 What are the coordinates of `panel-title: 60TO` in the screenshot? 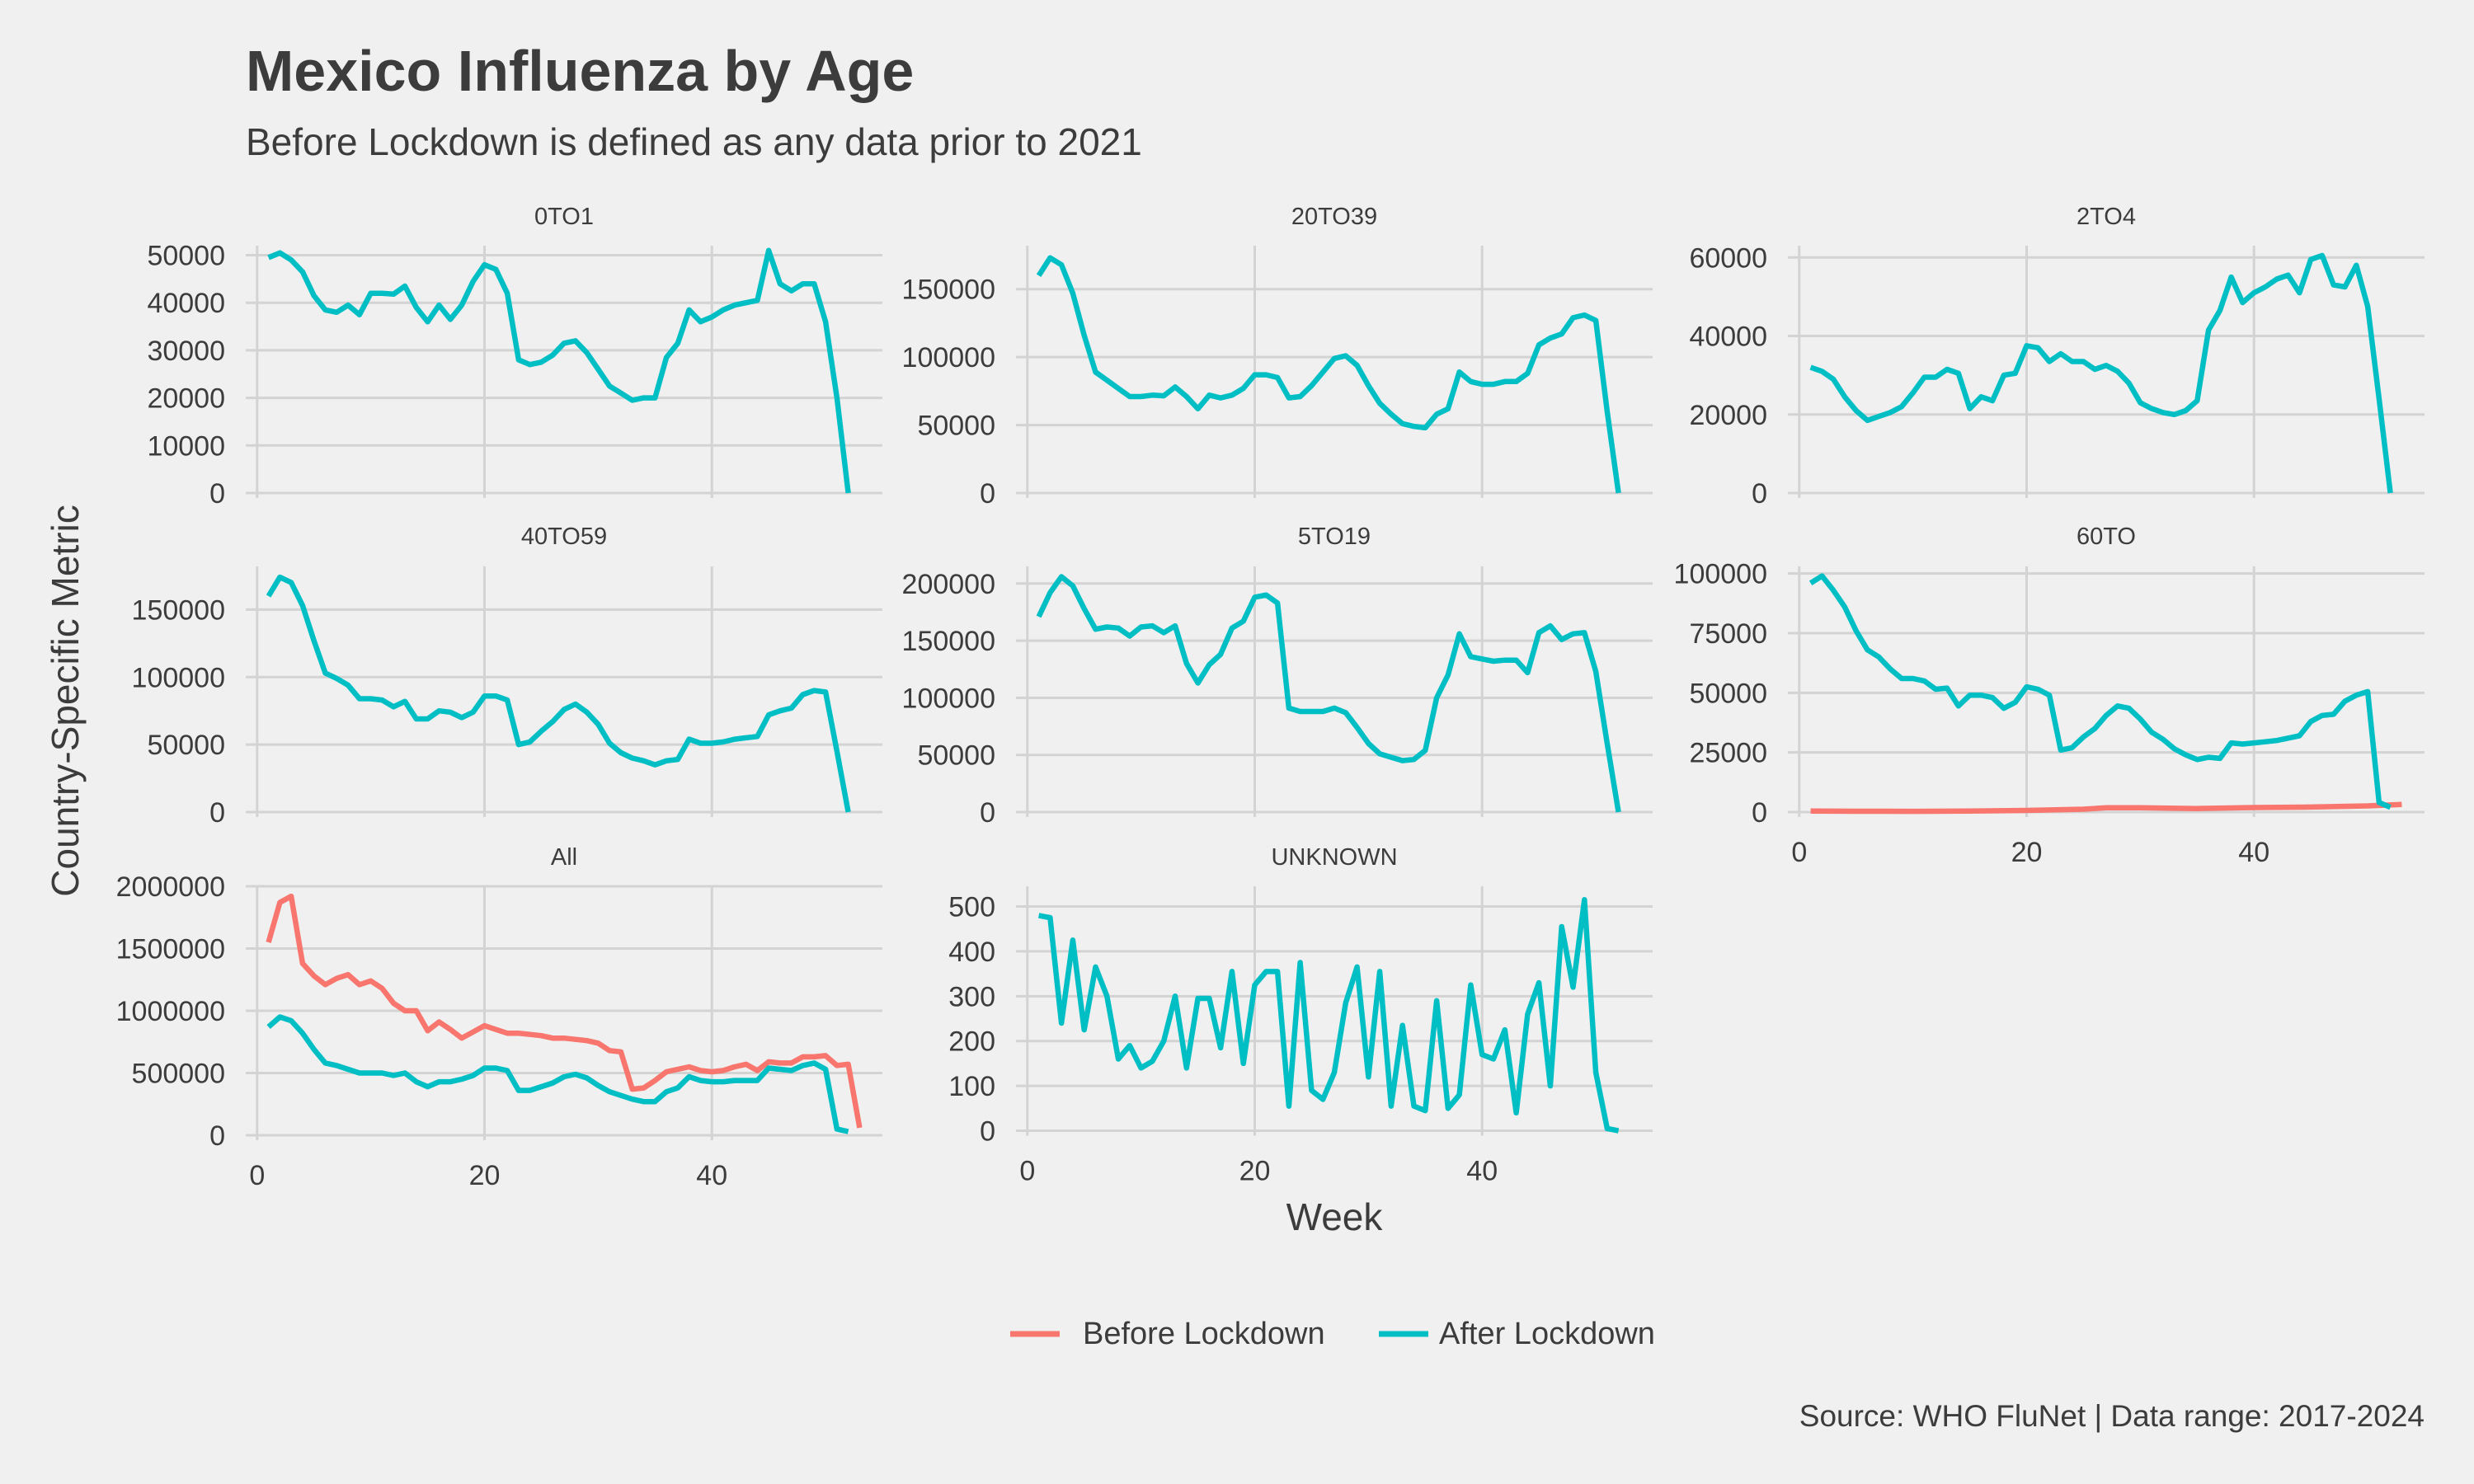 It's located at (2106, 537).